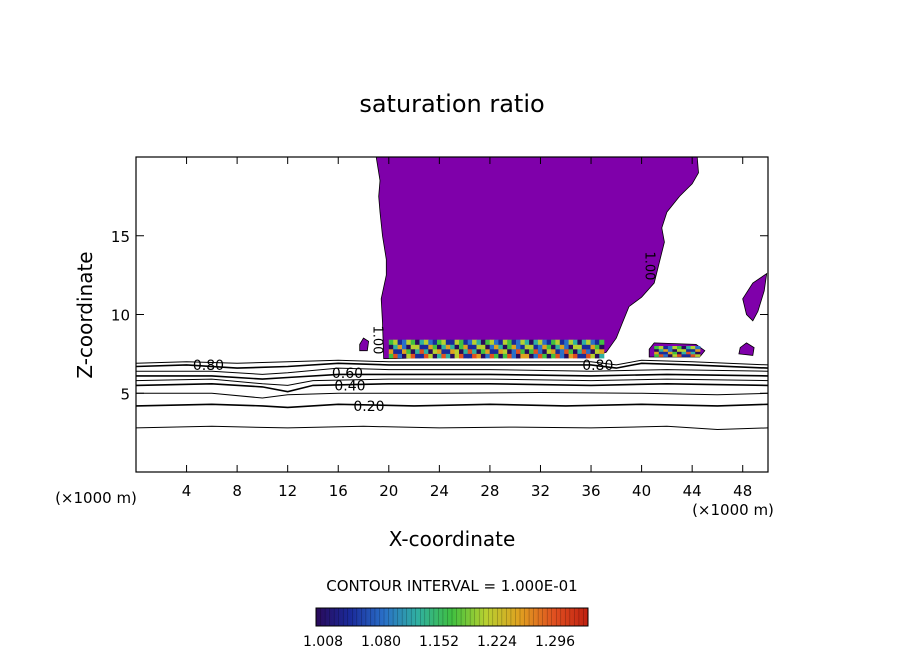  Describe the element at coordinates (377, 340) in the screenshot. I see `contour-label: 1.00` at that location.